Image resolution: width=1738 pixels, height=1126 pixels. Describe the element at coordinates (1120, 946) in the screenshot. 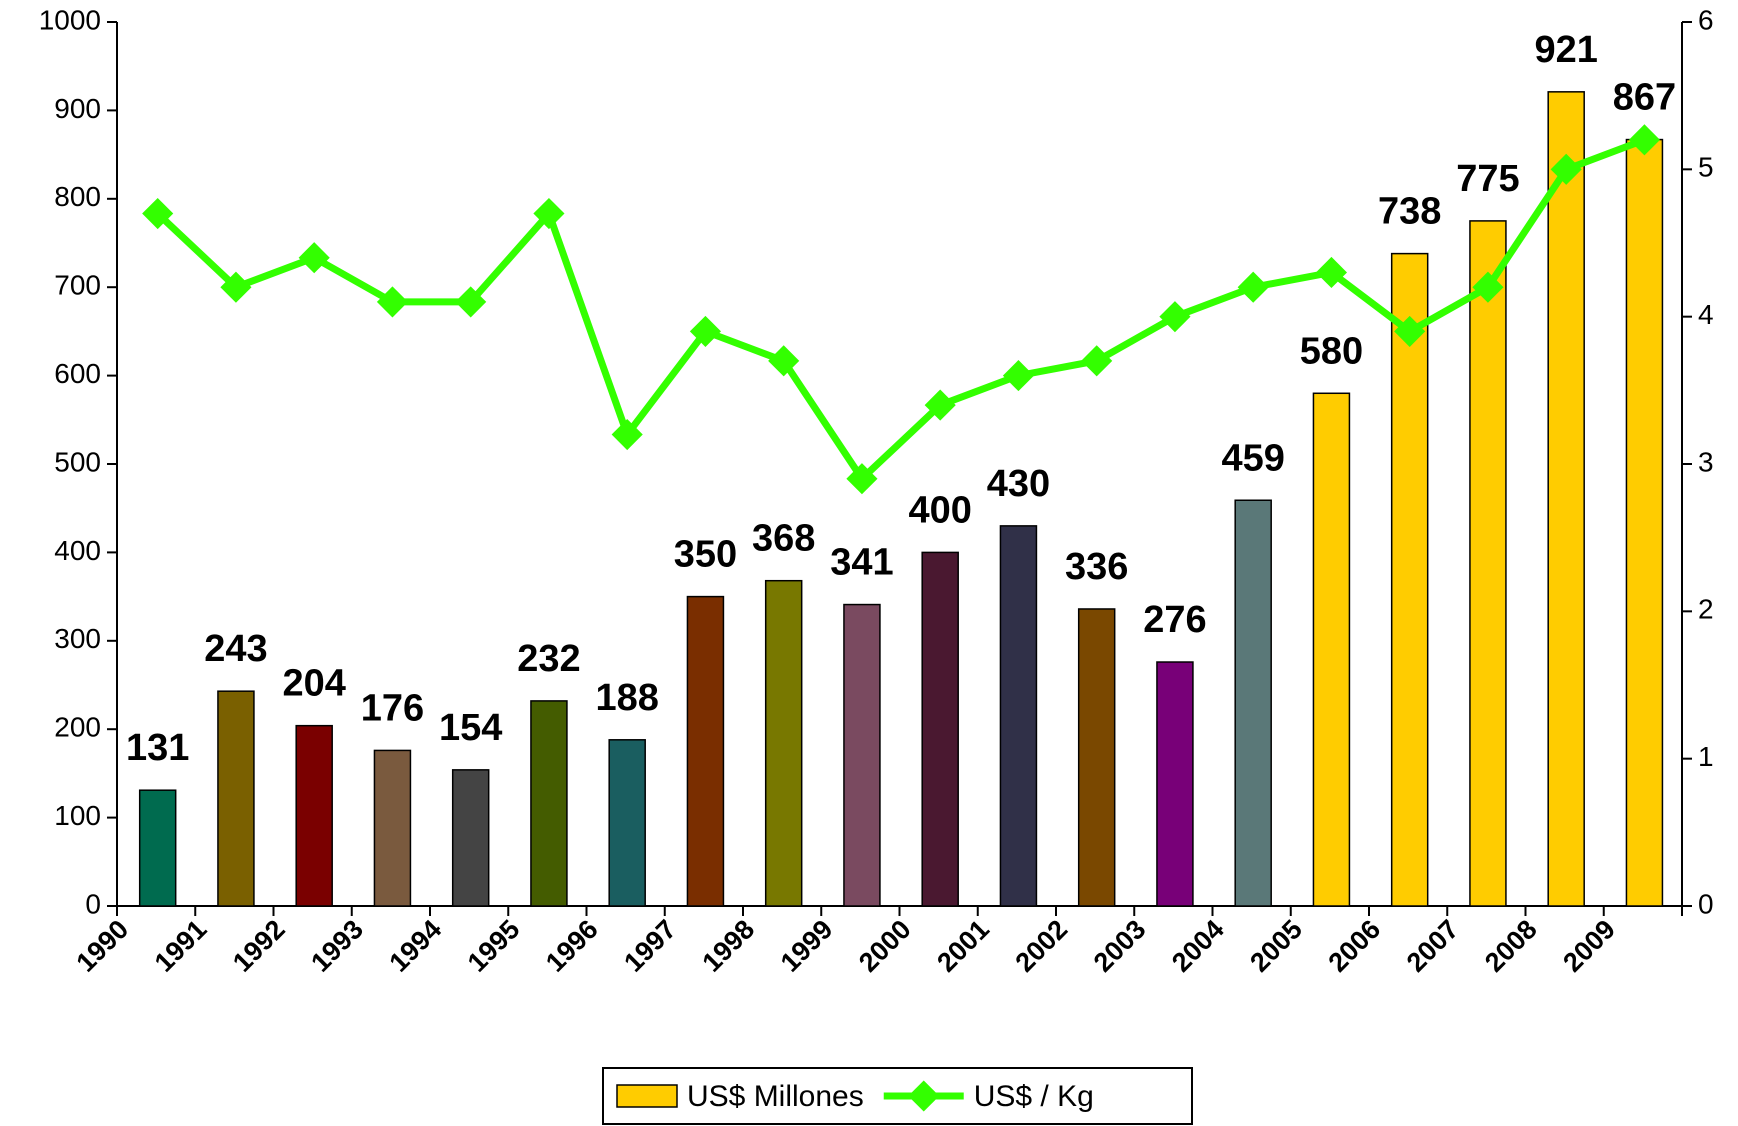

I see `x-tick-label: 2003` at that location.